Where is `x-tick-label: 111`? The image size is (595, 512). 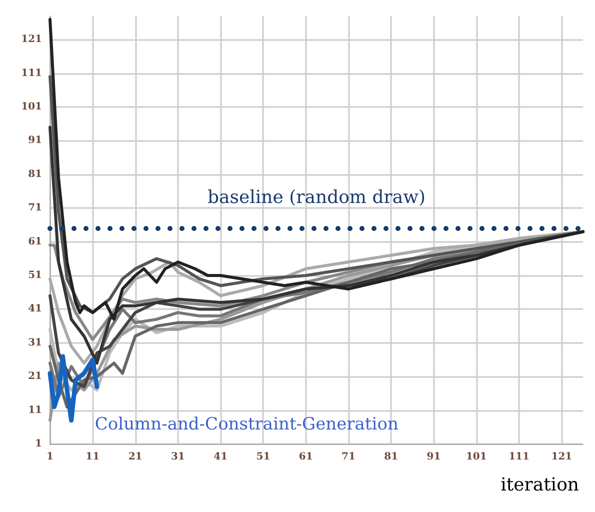
x-tick-label: 111 is located at coordinates (519, 457).